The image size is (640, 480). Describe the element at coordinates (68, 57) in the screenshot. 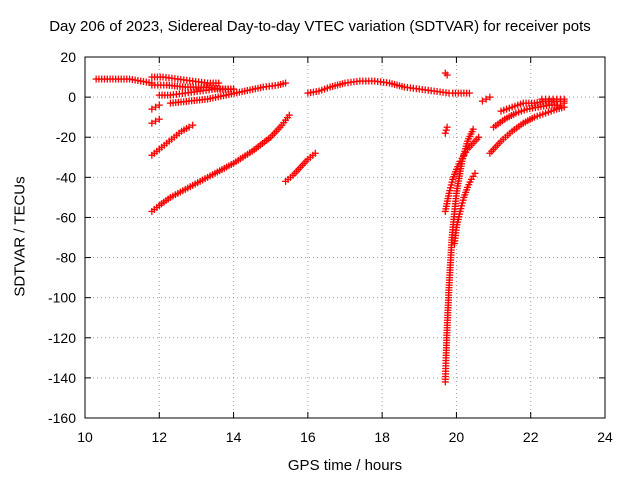

I see `y-tick-label: 20` at that location.